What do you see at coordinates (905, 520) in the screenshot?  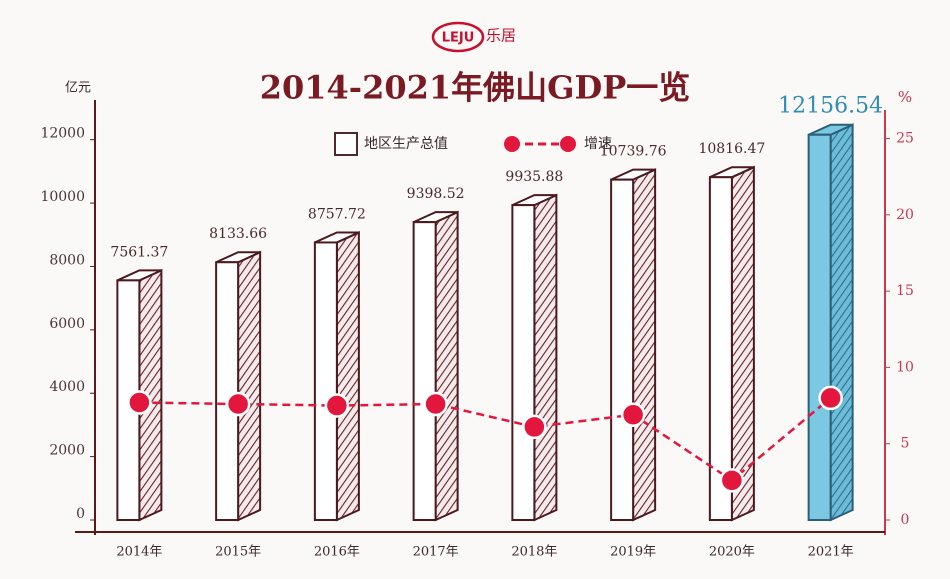 I see `y2-tick-label: 0` at bounding box center [905, 520].